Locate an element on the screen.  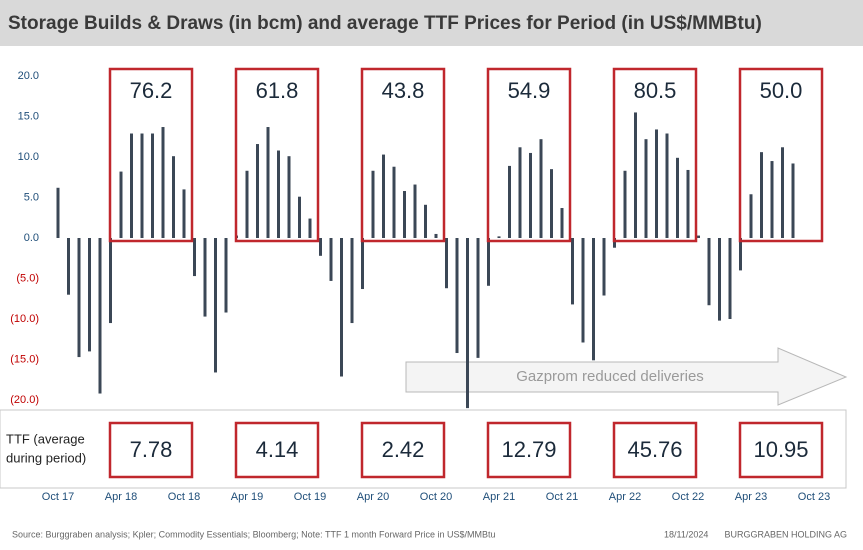
x-tick-label: Oct 21 is located at coordinates (562, 497).